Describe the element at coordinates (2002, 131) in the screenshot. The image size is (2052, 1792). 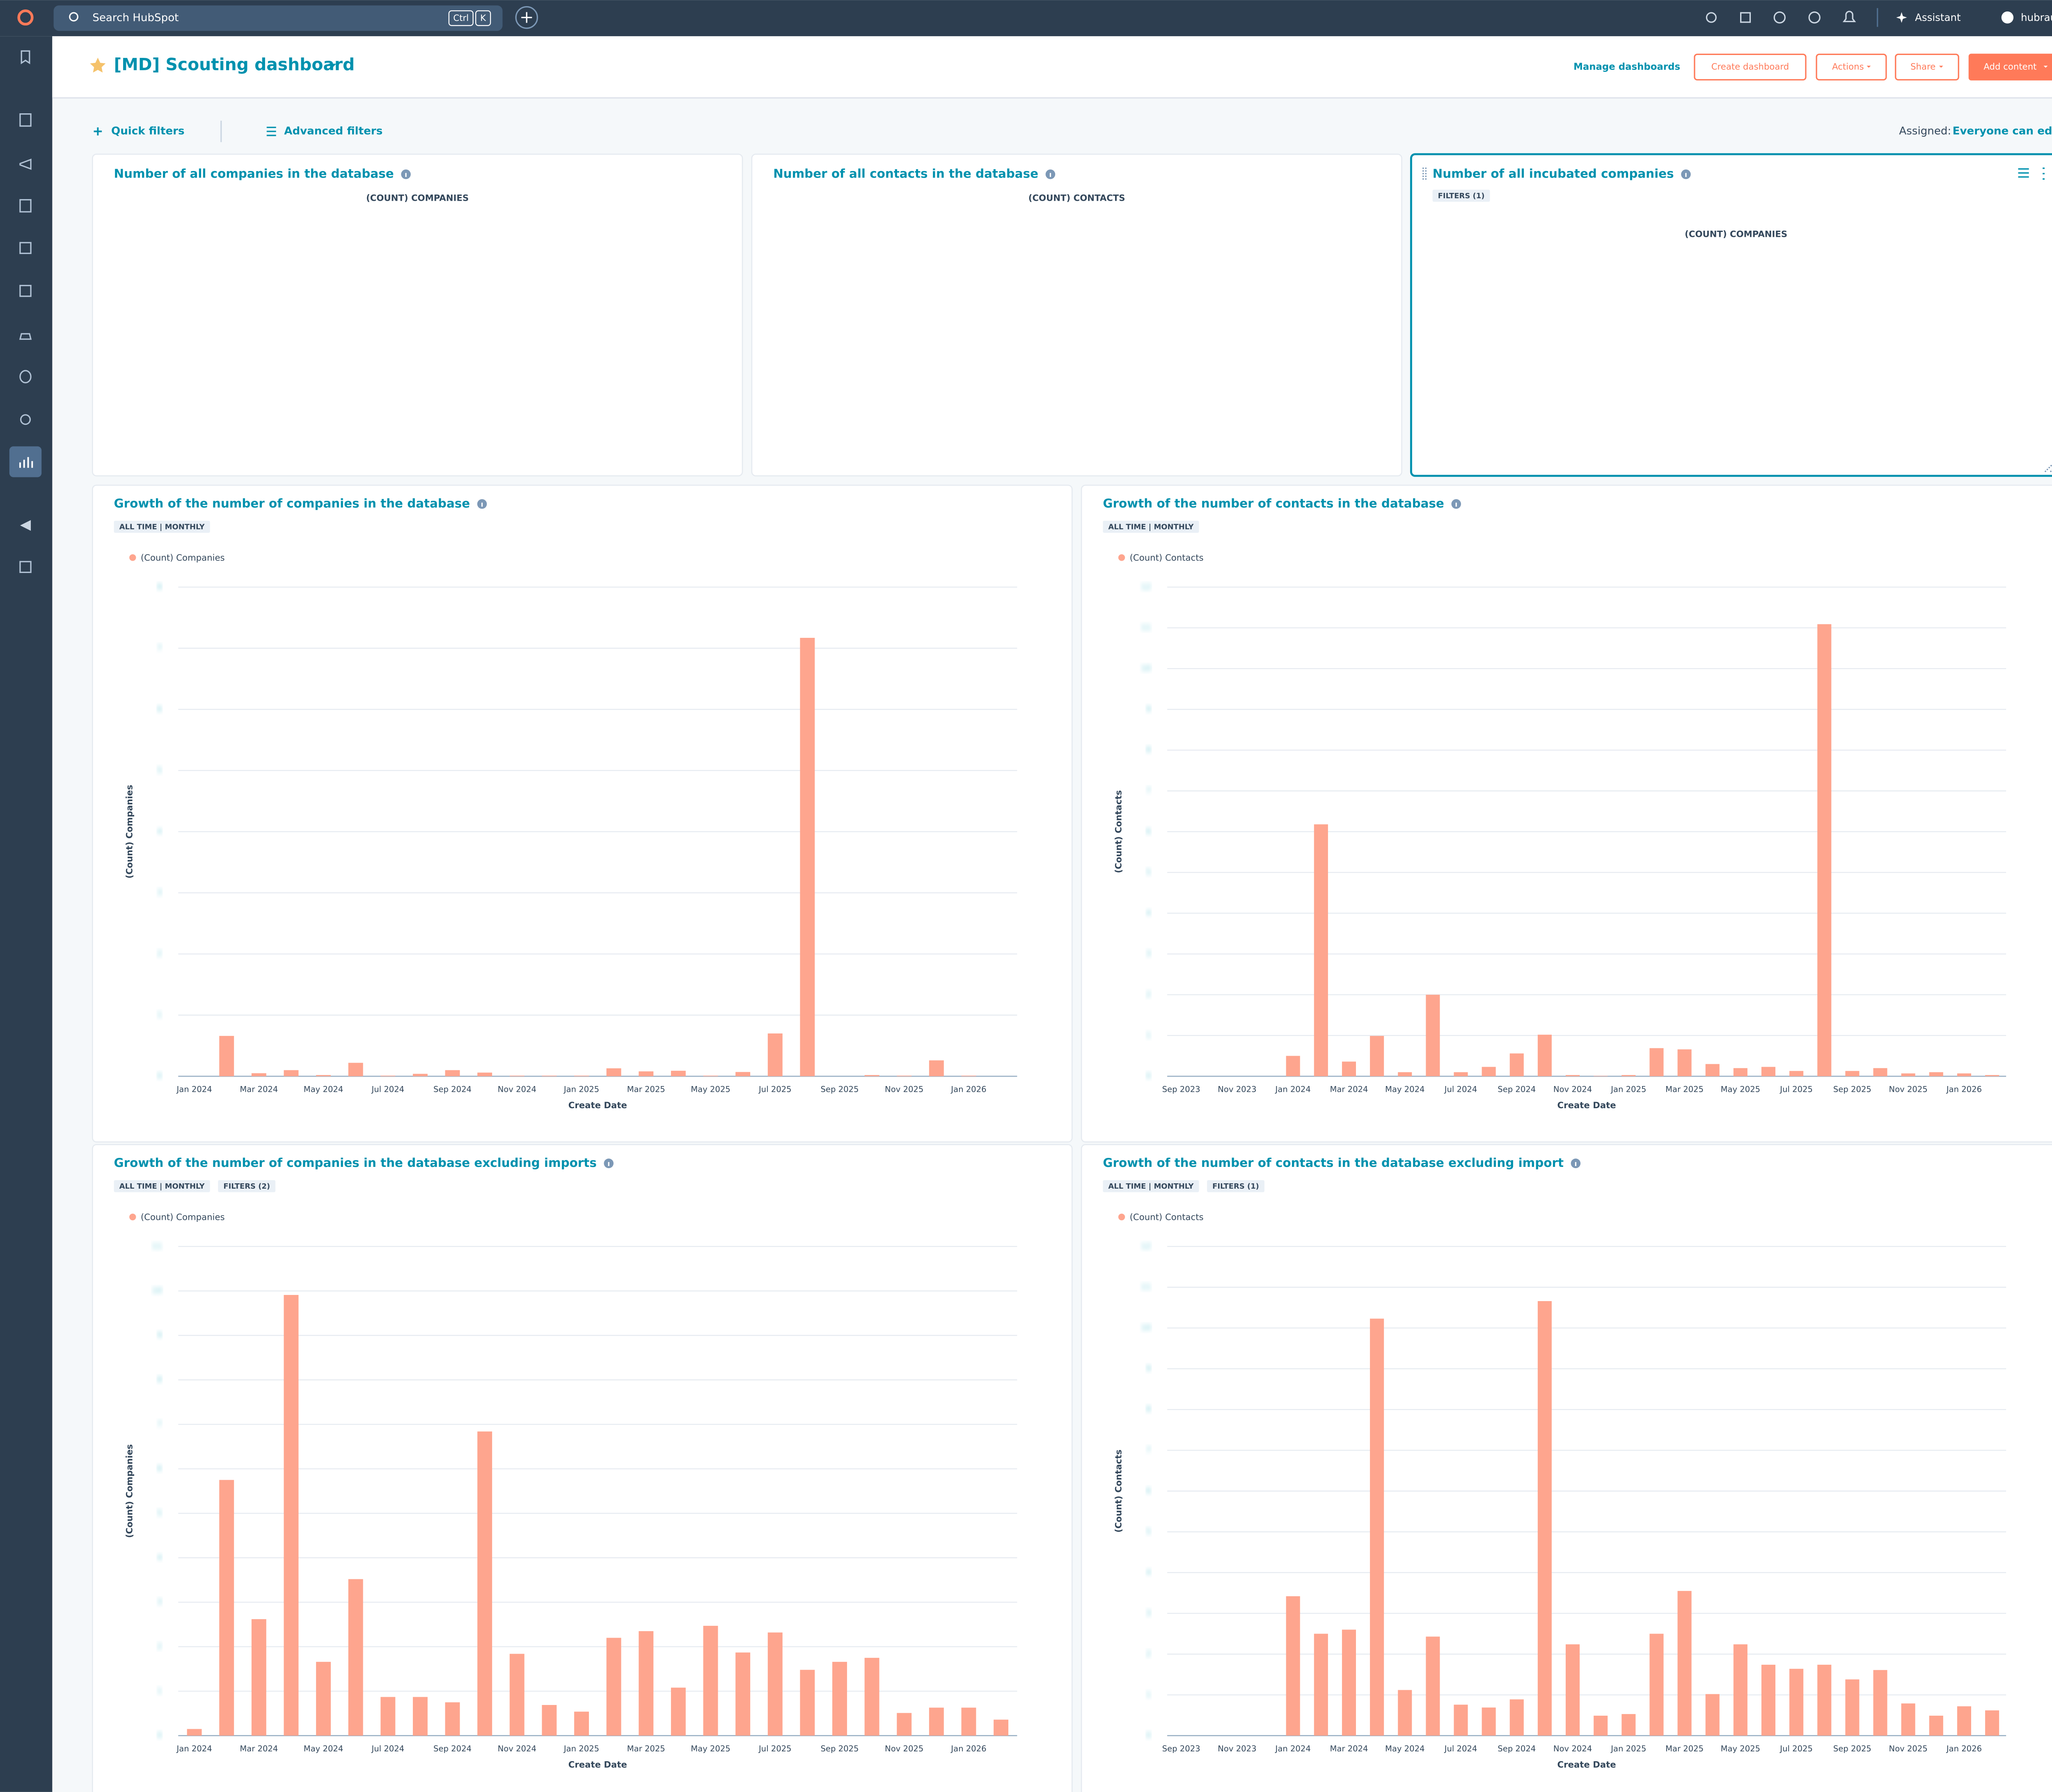
I see `assigned-value: Everyone can edit` at that location.